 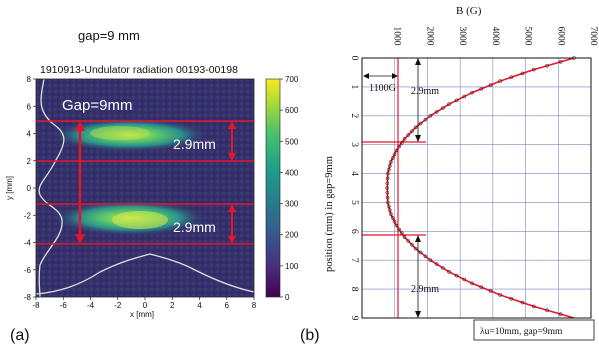 What do you see at coordinates (273, 188) in the screenshot?
I see `colorbar` at bounding box center [273, 188].